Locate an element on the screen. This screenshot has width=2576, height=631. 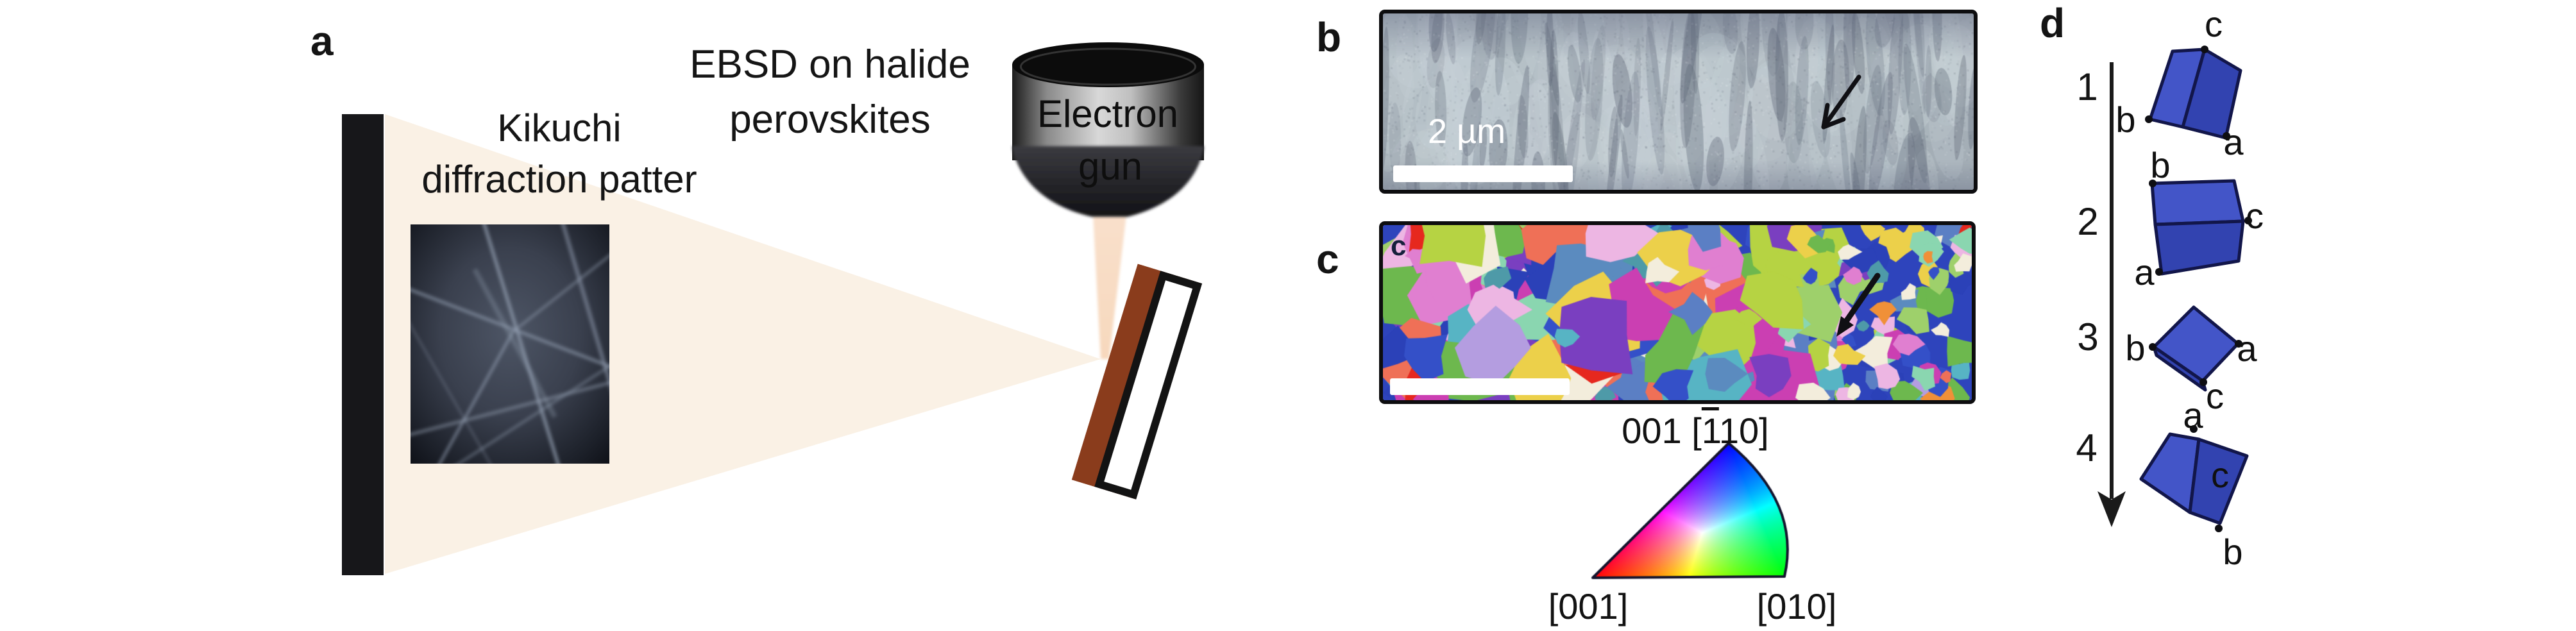
step-number-2: 2 is located at coordinates (2088, 221).